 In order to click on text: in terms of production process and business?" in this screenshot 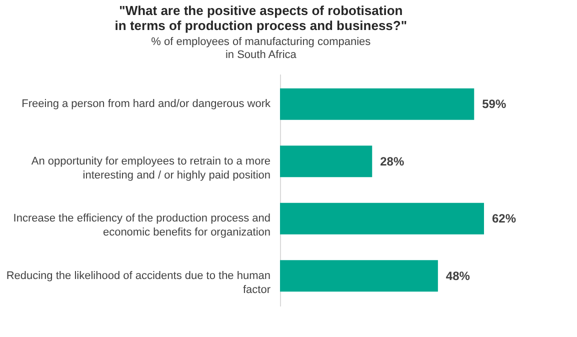, I will do `click(261, 25)`.